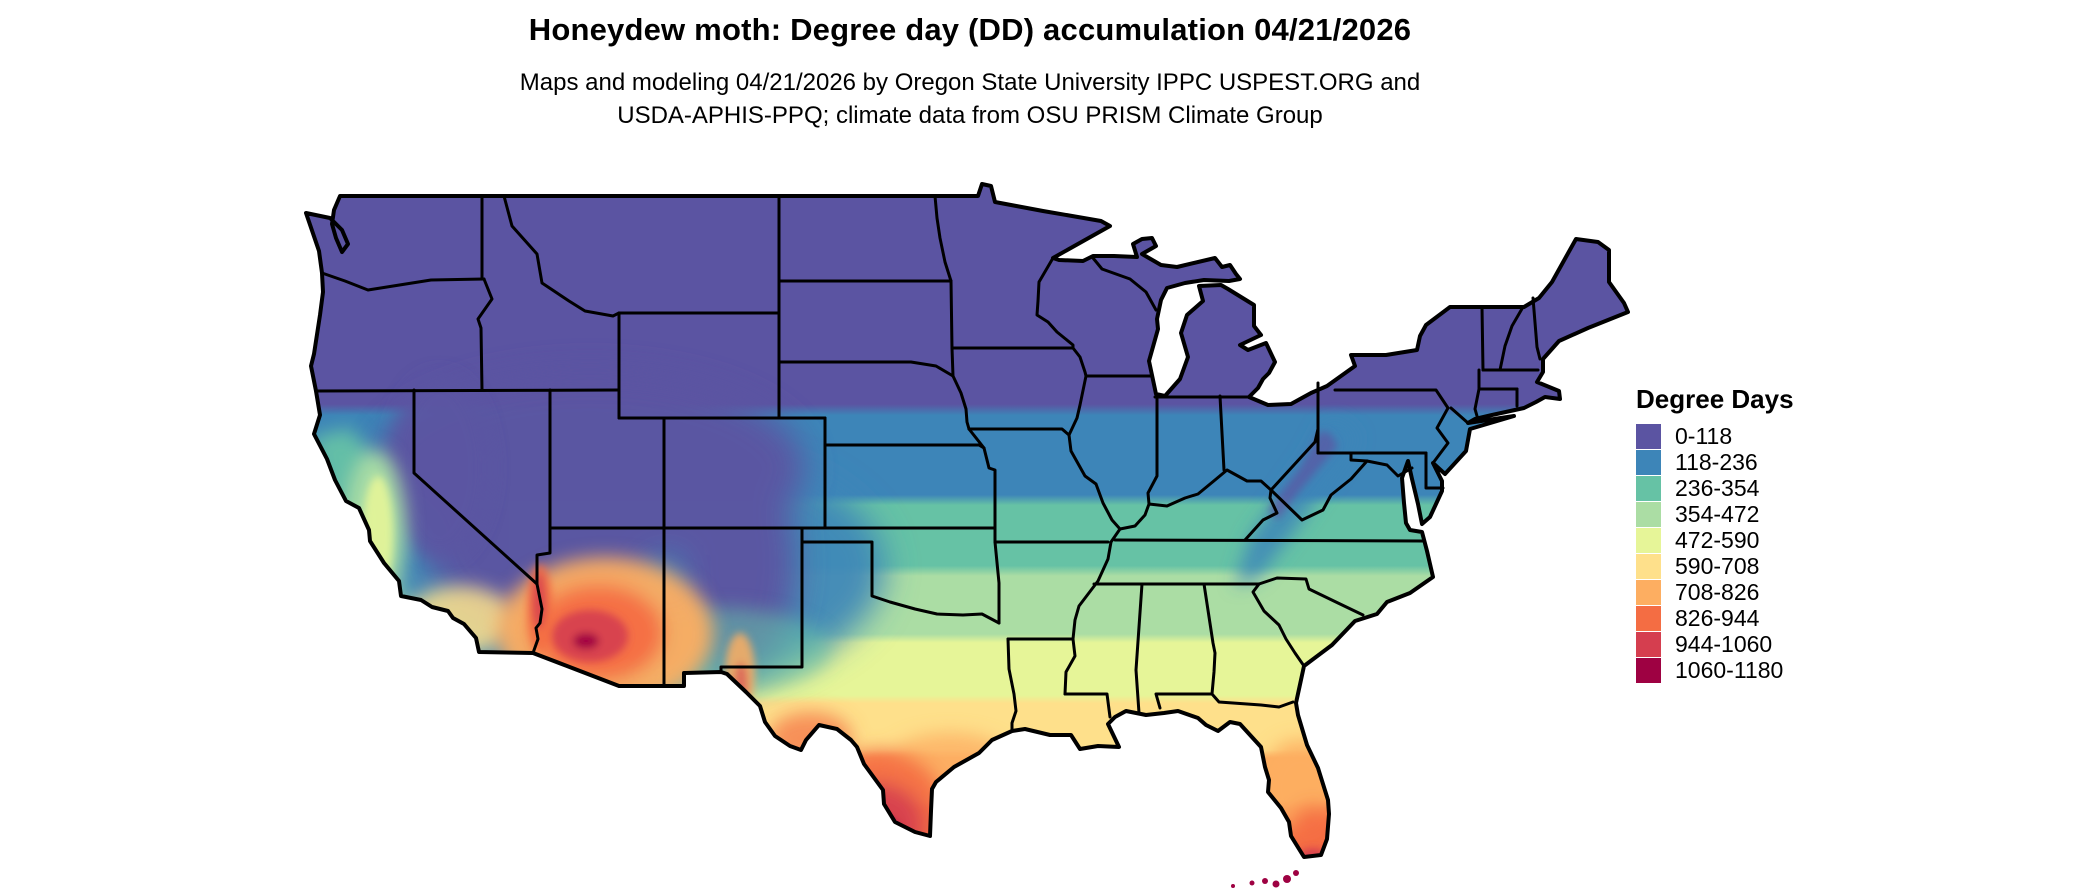  I want to click on legend-item-label: 472-590, so click(1717, 539).